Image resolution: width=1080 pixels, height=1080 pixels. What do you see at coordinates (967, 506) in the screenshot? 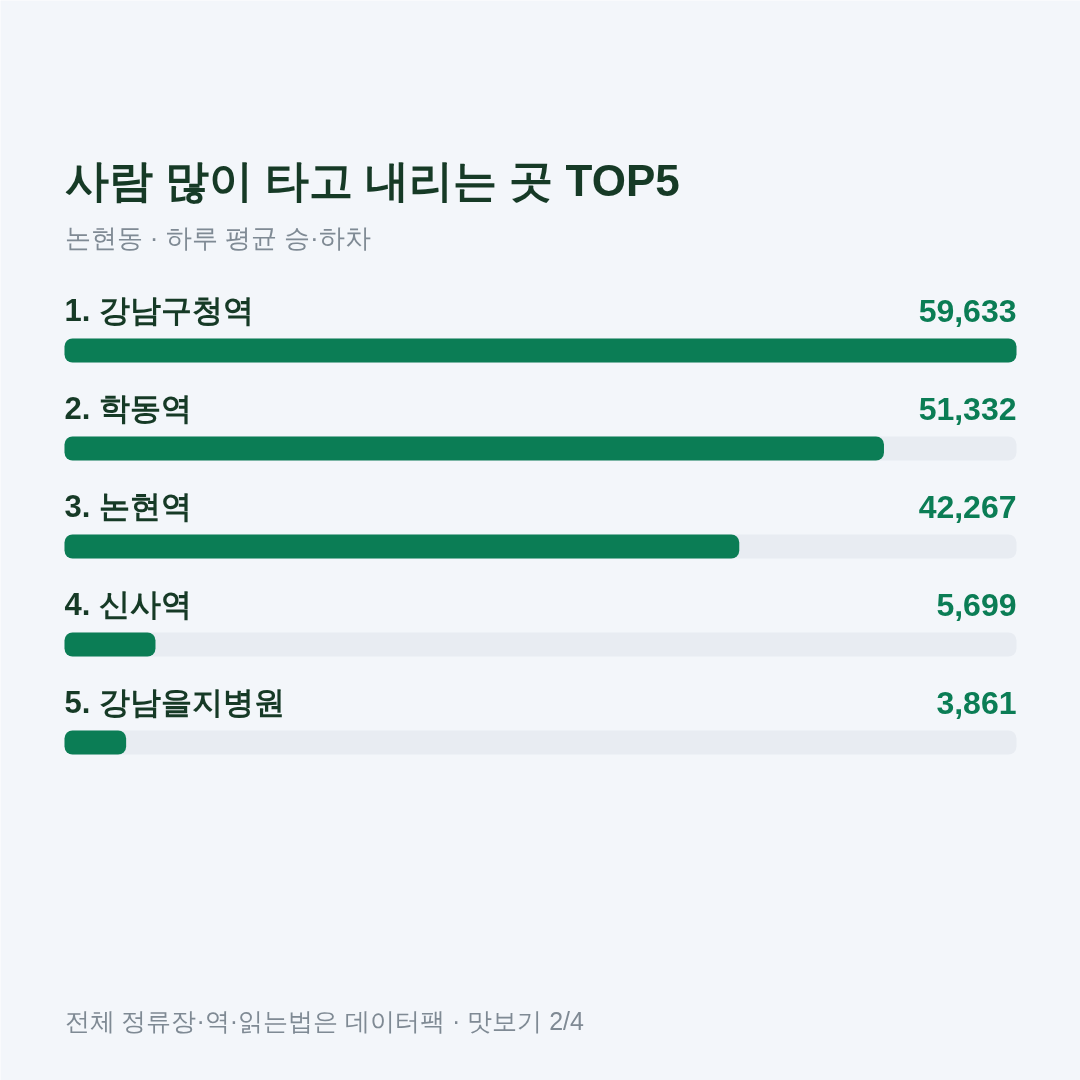
I see `data-label: 42,267` at bounding box center [967, 506].